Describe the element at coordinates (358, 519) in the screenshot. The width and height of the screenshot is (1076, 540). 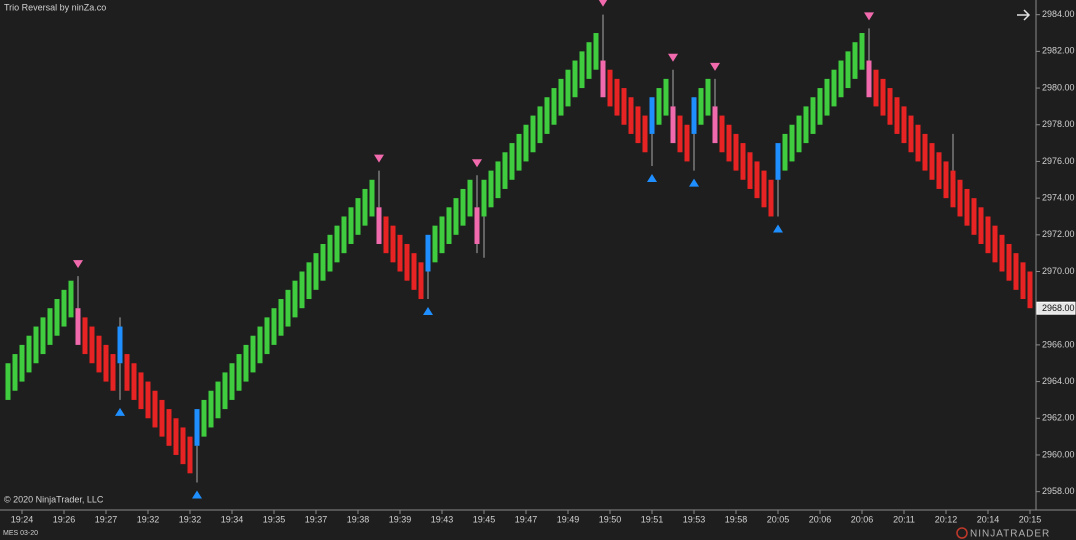
I see `x-tick-label: 19:38` at that location.